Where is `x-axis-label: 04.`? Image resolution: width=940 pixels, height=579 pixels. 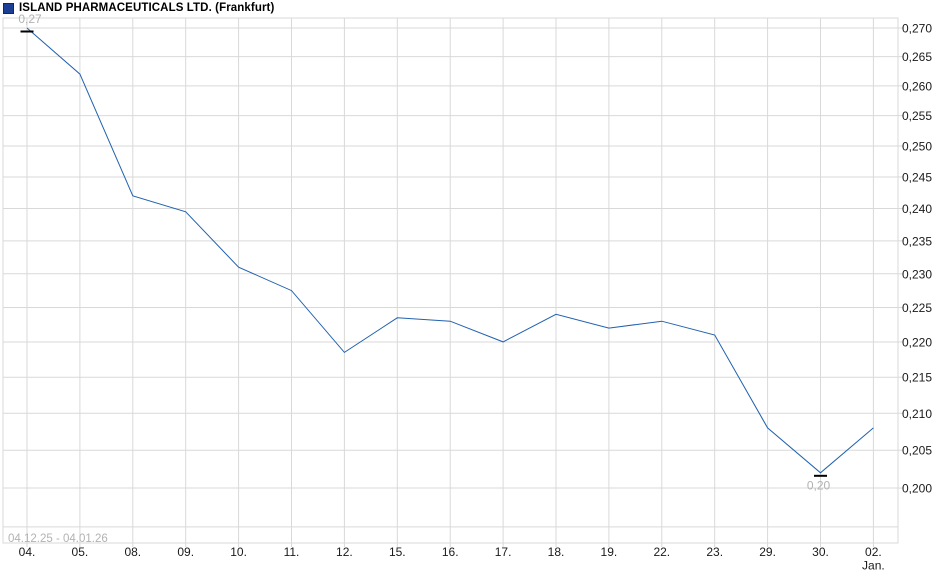
x-axis-label: 04. is located at coordinates (27, 552).